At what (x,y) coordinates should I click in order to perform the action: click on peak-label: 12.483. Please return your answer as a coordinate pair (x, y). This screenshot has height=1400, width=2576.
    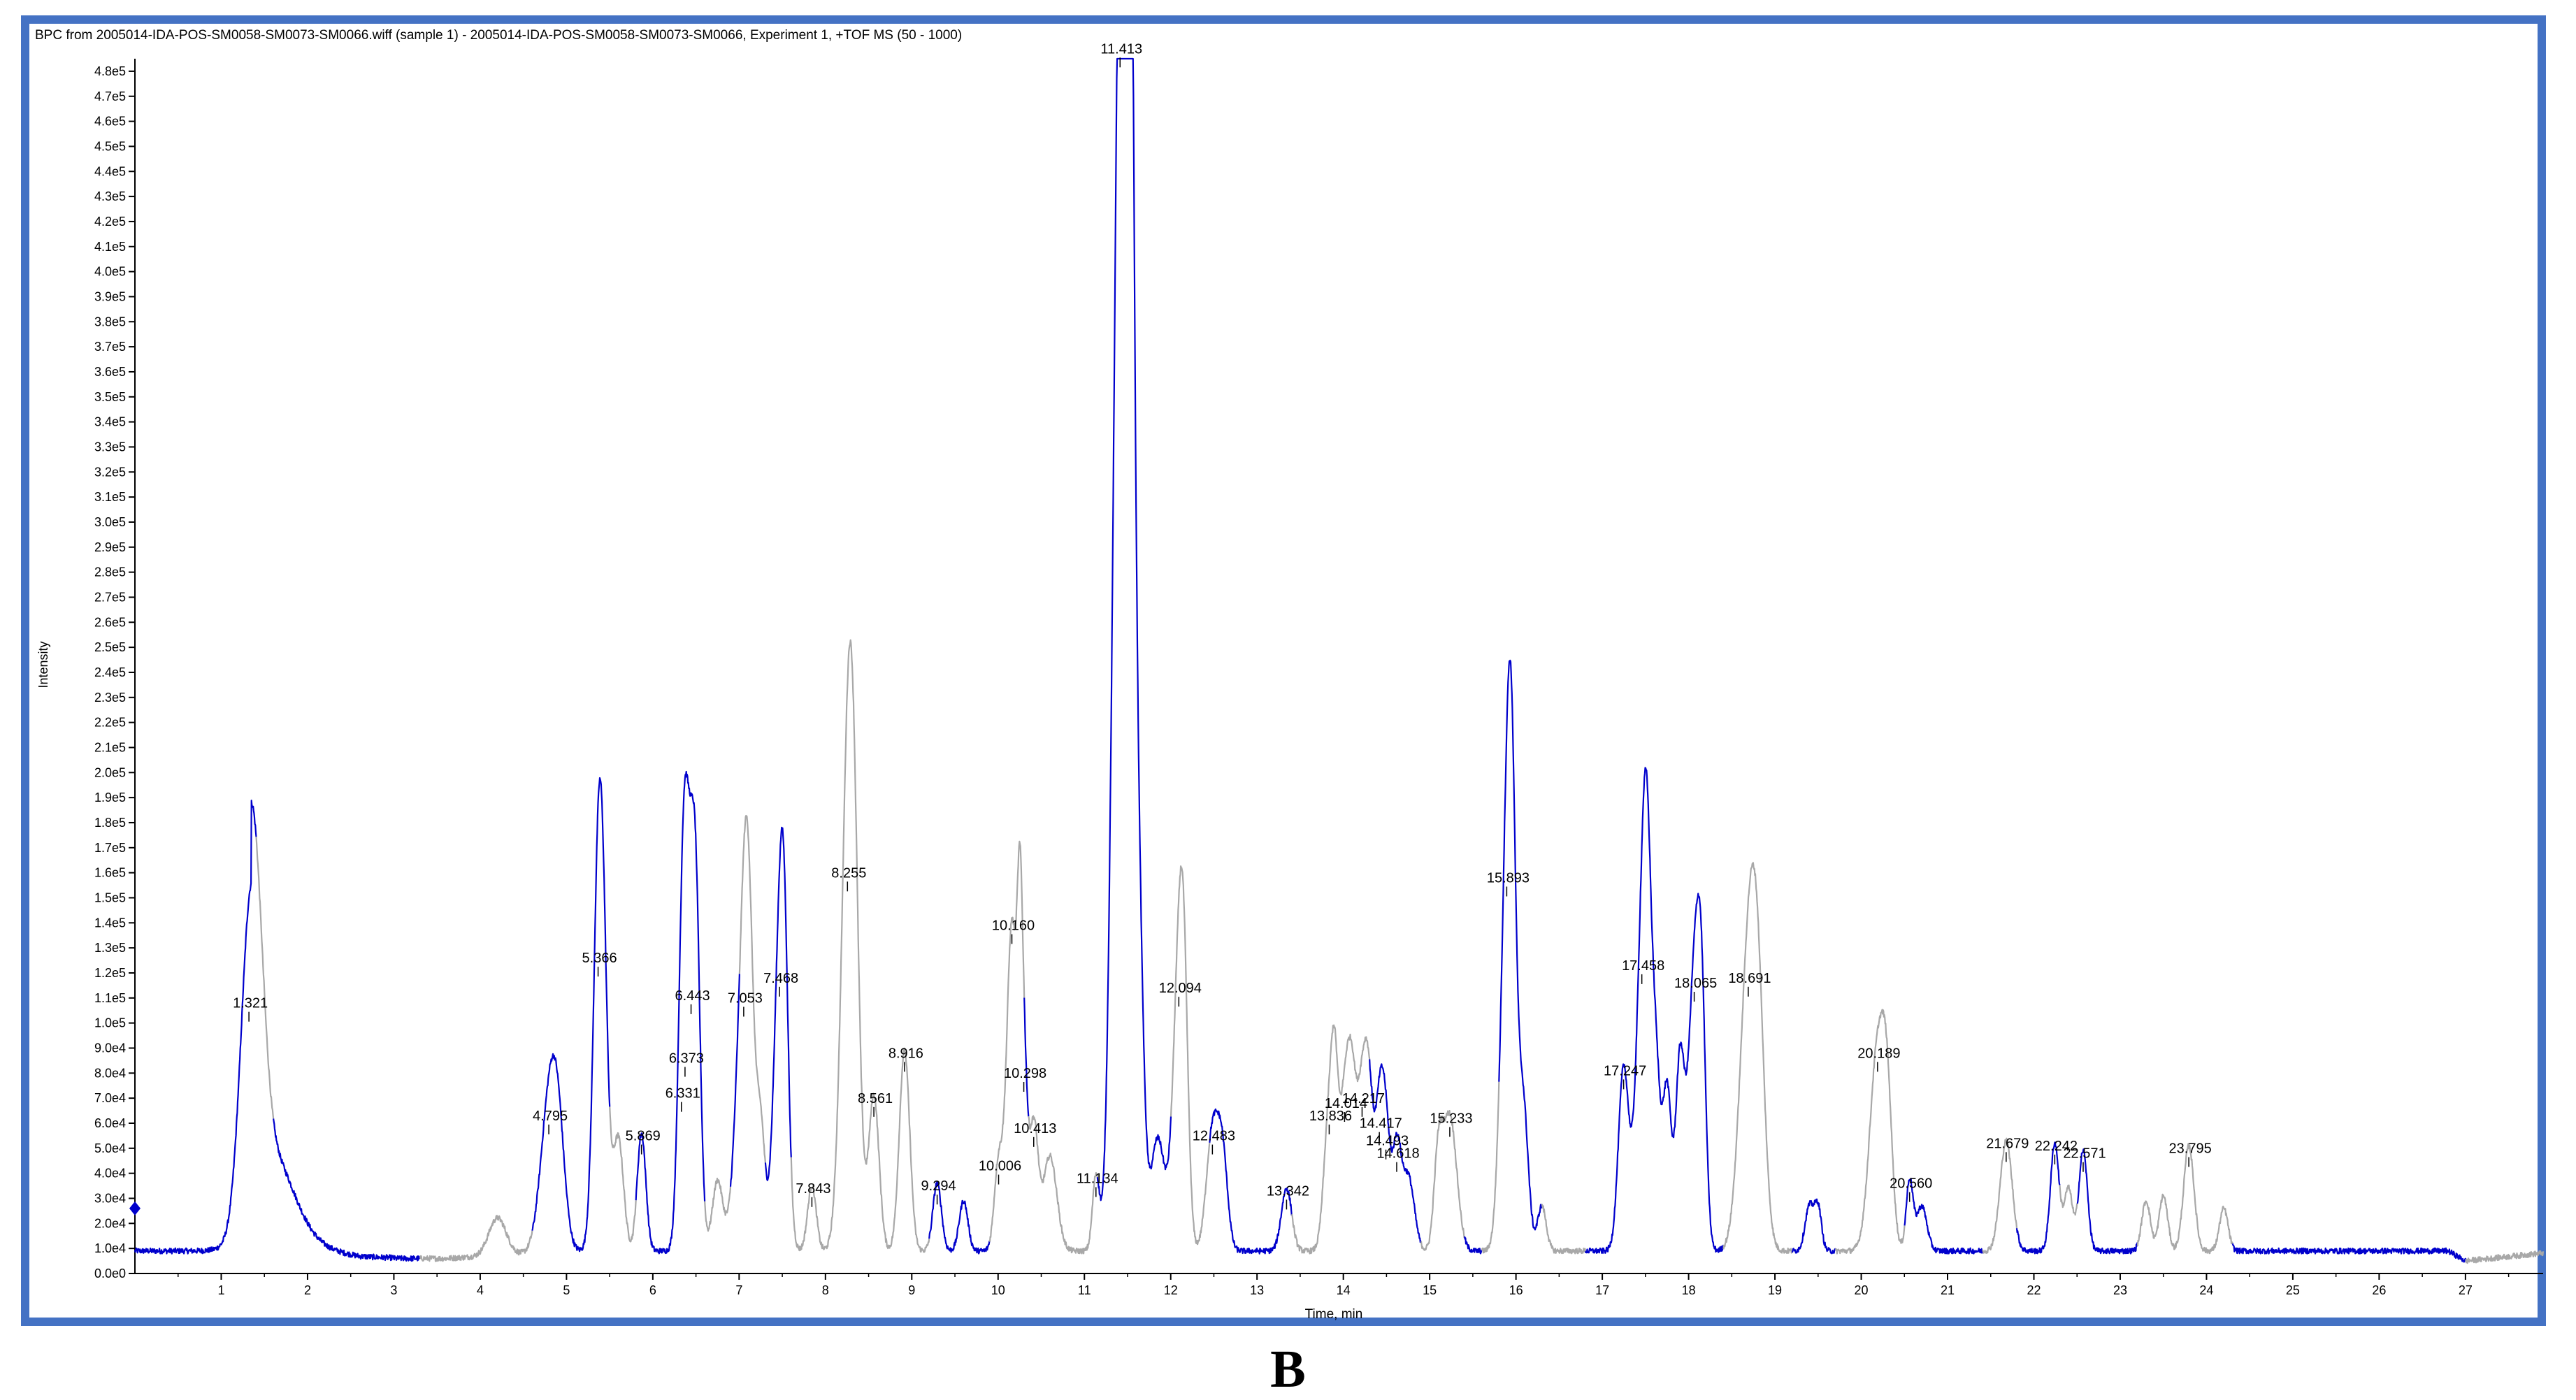
    Looking at the image, I should click on (1214, 1136).